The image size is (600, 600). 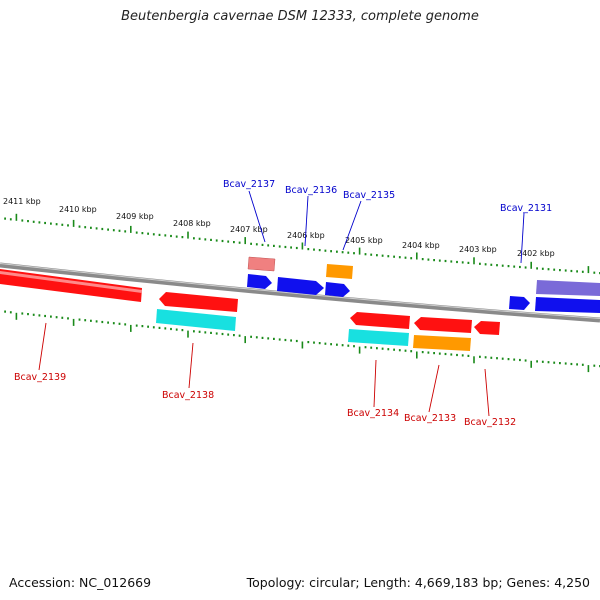 I want to click on genome-backbone, so click(x=300, y=292).